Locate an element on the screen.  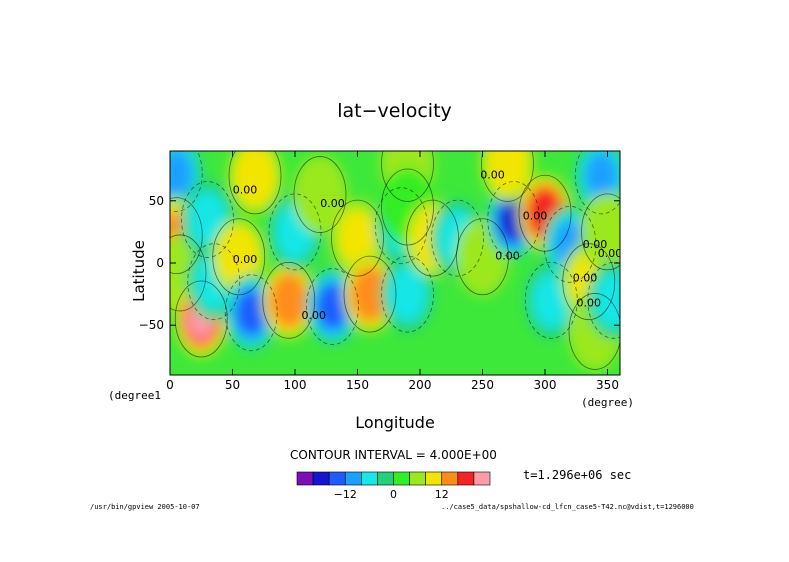
y-tick-label: 0 is located at coordinates (160, 263).